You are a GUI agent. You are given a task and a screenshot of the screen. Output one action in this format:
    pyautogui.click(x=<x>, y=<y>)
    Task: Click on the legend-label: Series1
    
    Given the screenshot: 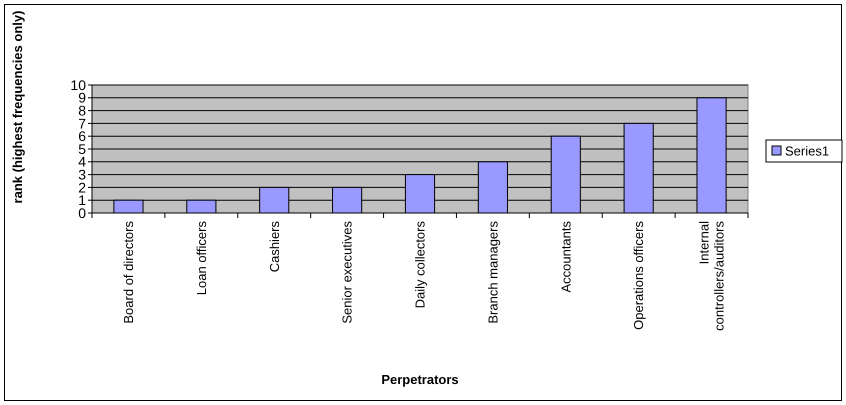 What is the action you would take?
    pyautogui.click(x=807, y=151)
    